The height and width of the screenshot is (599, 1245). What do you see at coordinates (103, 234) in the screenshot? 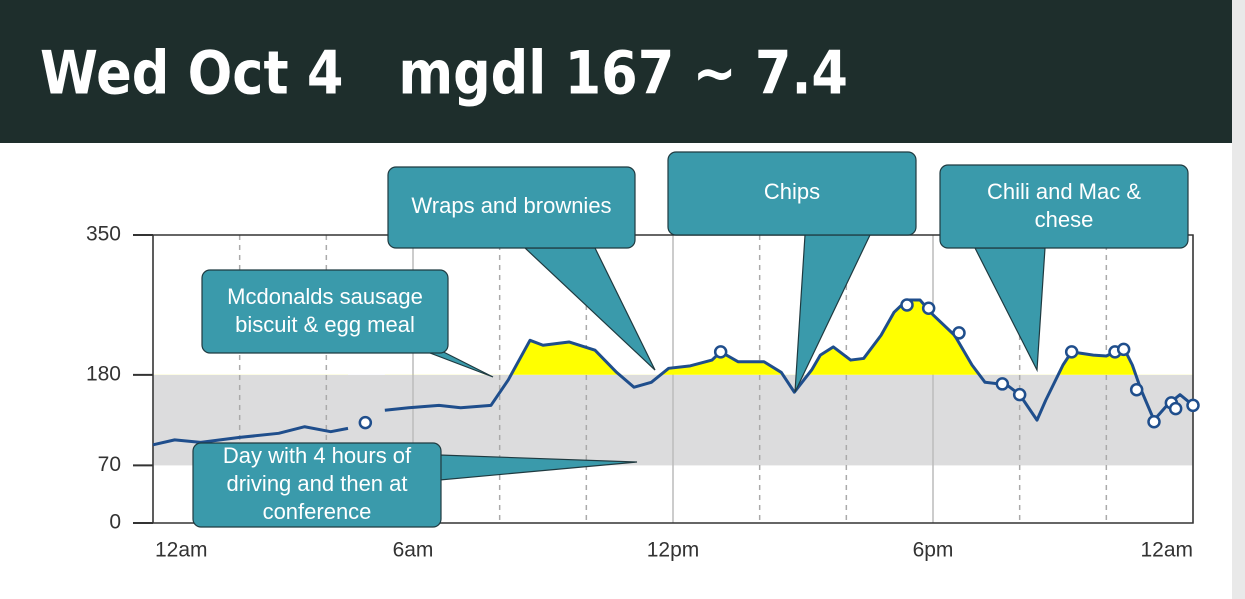
I see `y-tick-label: 350` at bounding box center [103, 234].